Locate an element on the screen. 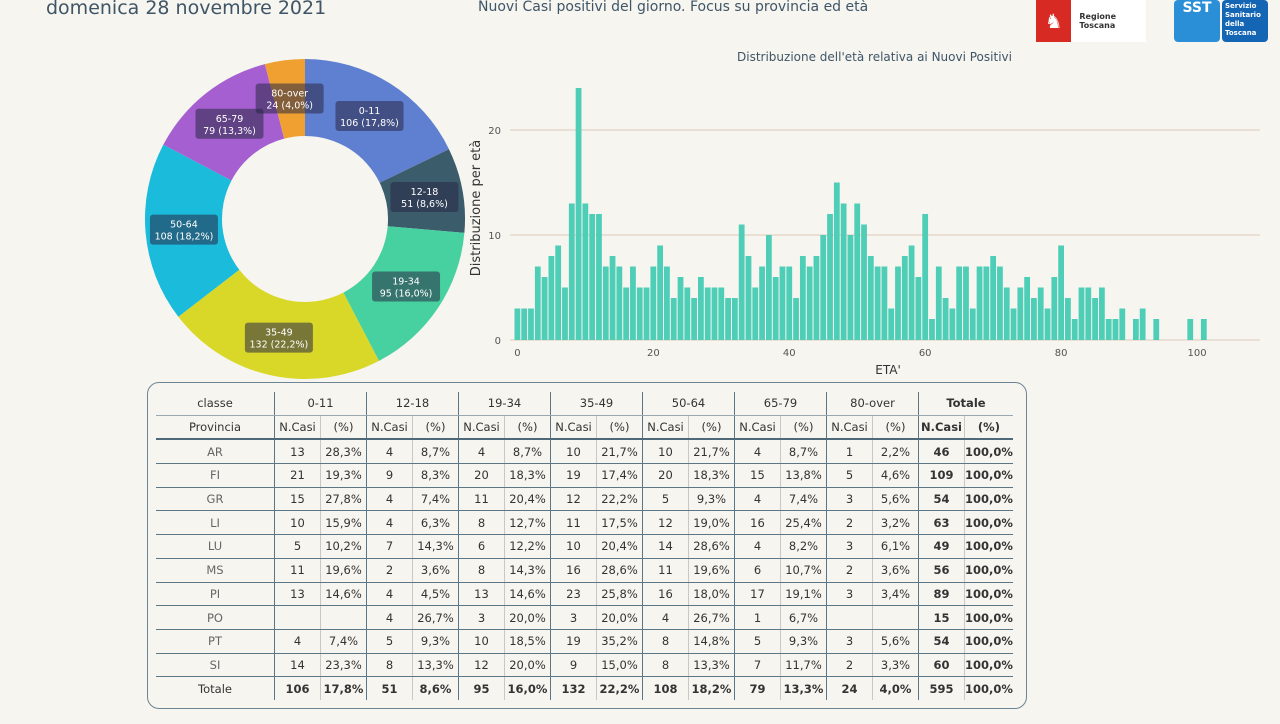 The height and width of the screenshot is (724, 1280). percent-cell: 14,6% is located at coordinates (527, 594).